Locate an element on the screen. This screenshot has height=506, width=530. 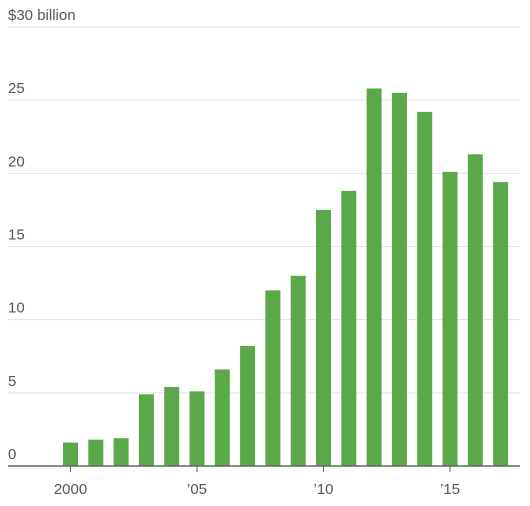
bar-2001 is located at coordinates (96, 452).